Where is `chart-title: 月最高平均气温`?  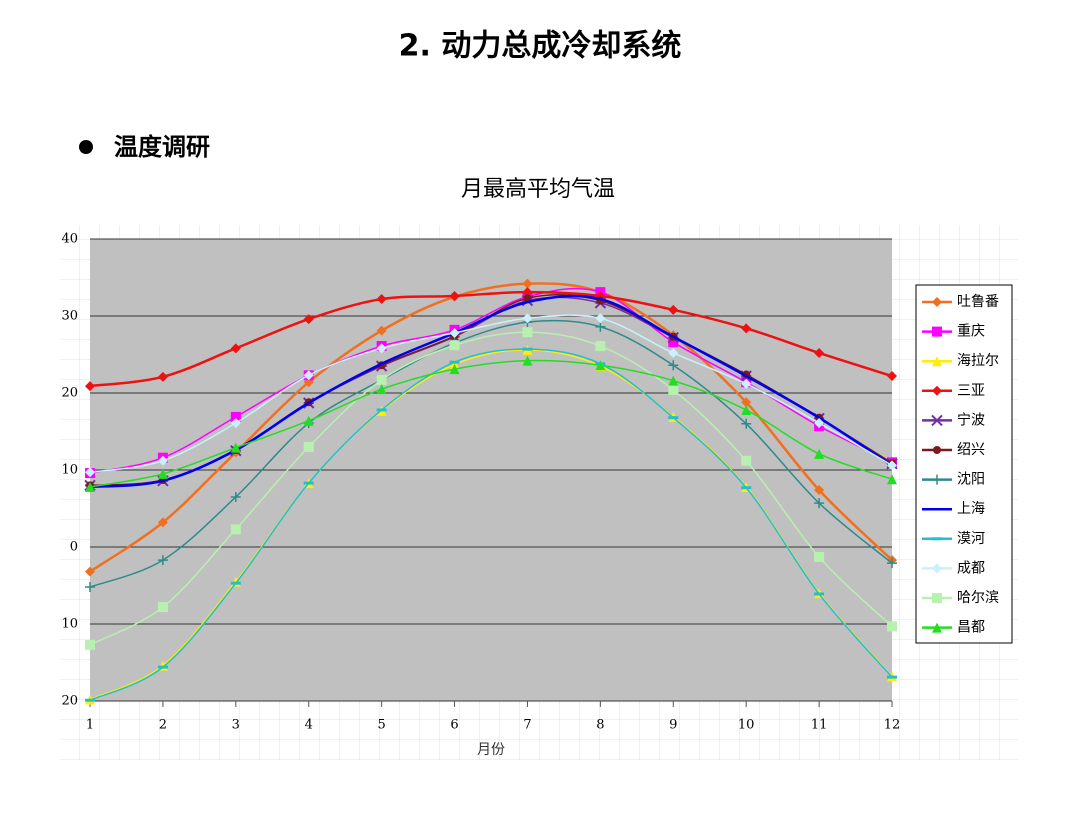 chart-title: 月最高平均气温 is located at coordinates (538, 189).